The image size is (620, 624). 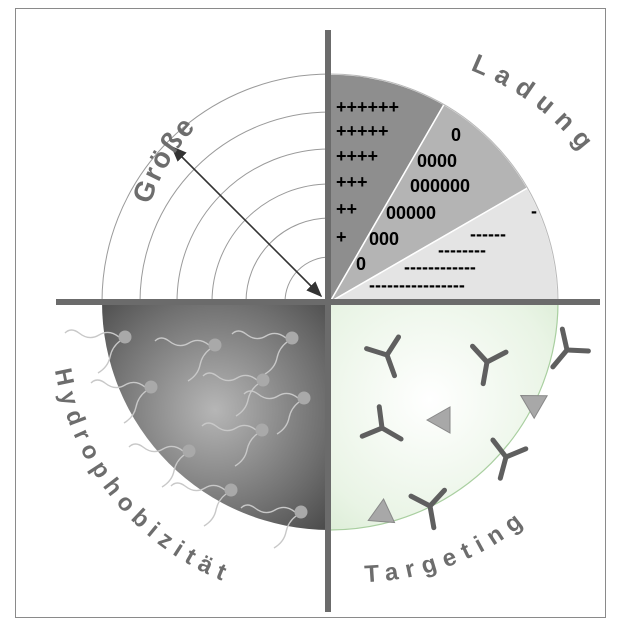 What do you see at coordinates (362, 131) in the screenshot?
I see `positive-charge-row: +++++` at bounding box center [362, 131].